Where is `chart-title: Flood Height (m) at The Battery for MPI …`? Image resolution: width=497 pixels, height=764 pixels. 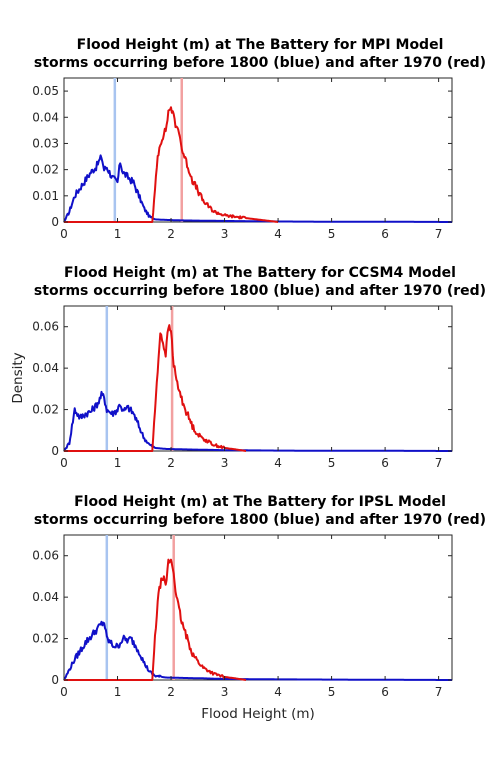 chart-title: Flood Height (m) at The Battery for MPI … is located at coordinates (260, 45).